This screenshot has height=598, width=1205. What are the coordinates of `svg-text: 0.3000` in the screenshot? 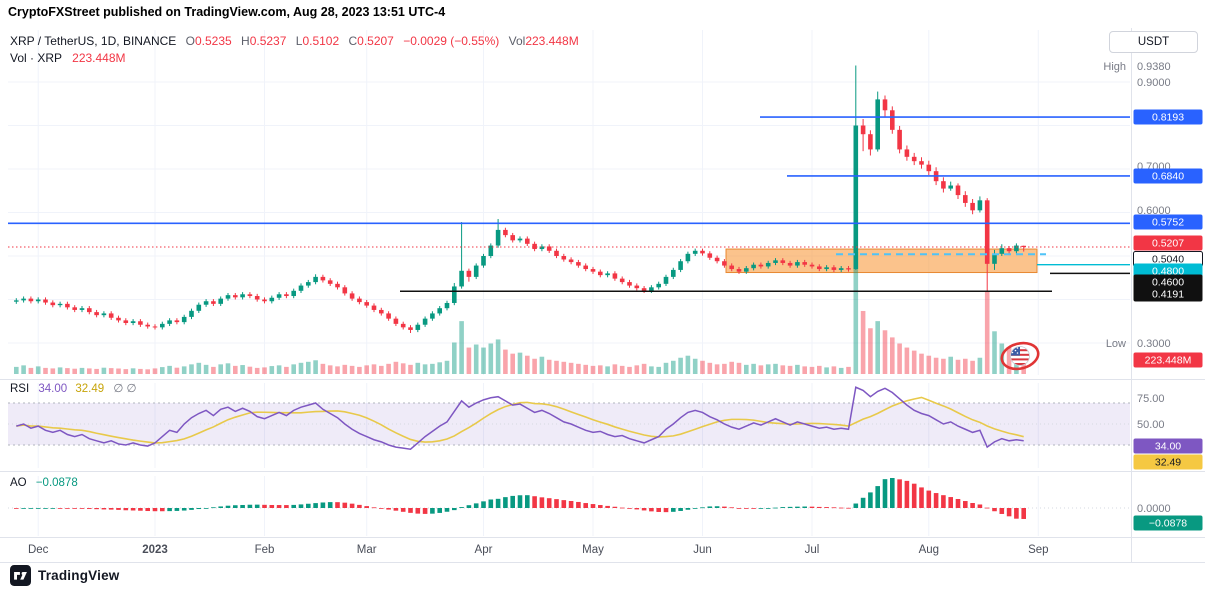 It's located at (1154, 344).